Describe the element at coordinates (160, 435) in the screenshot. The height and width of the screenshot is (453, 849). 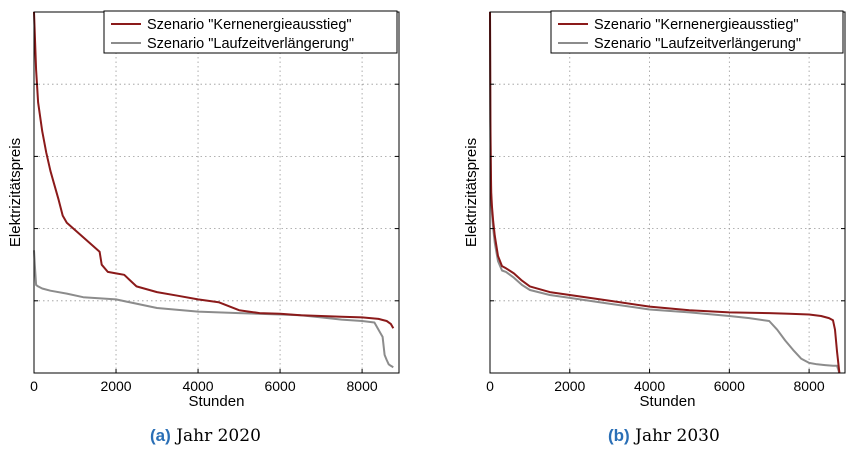
I see `caption-a-label: (a)` at that location.